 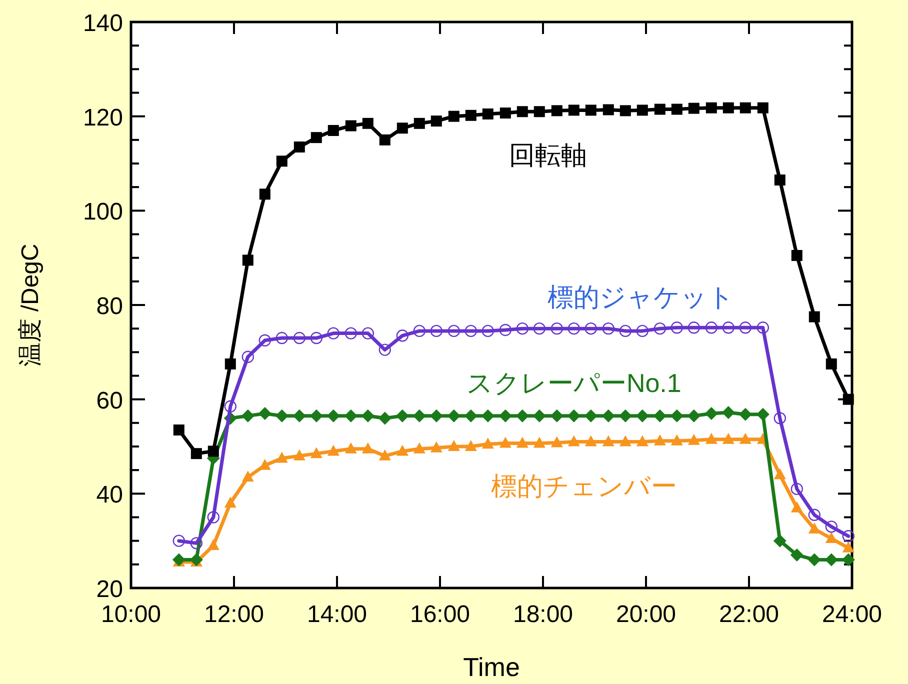 I want to click on x-tick-label: 10:00, so click(x=131, y=614).